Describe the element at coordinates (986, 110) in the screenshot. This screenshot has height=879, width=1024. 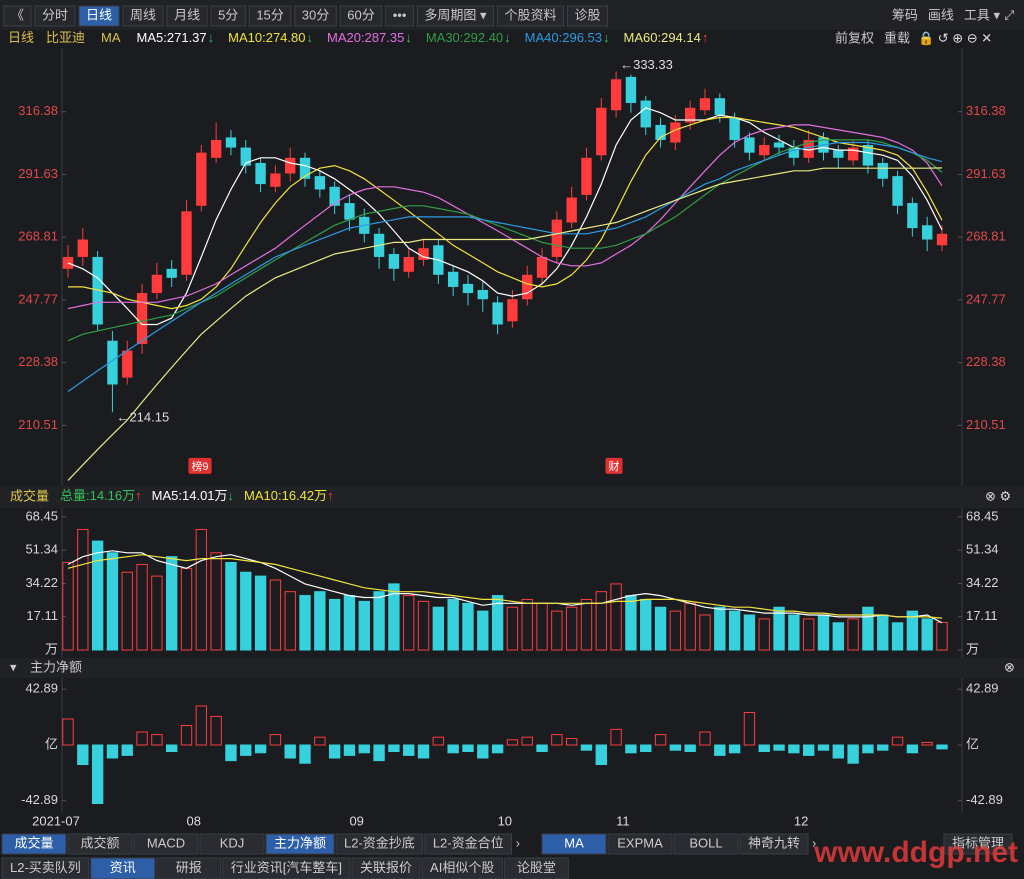
I see `y-tick-label: 316.38` at that location.